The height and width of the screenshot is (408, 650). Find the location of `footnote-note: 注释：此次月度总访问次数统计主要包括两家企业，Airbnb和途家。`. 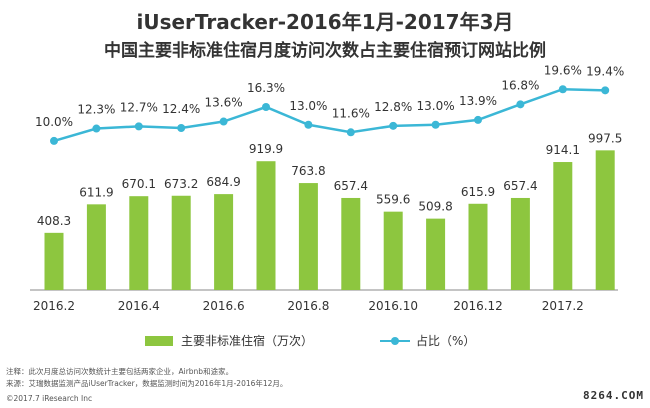

footnote-note: 注释：此次月度总访问次数统计主要包括两家企业，Airbnb和途家。 is located at coordinates (120, 371).